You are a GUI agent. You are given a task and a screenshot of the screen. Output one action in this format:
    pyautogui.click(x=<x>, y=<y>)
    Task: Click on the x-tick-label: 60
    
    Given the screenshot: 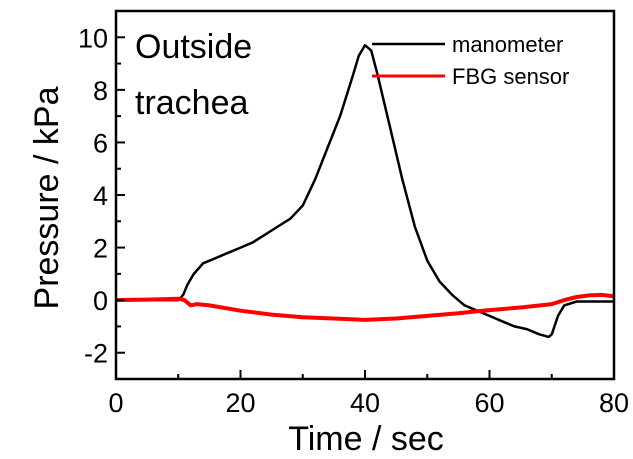 What is the action you would take?
    pyautogui.click(x=489, y=403)
    